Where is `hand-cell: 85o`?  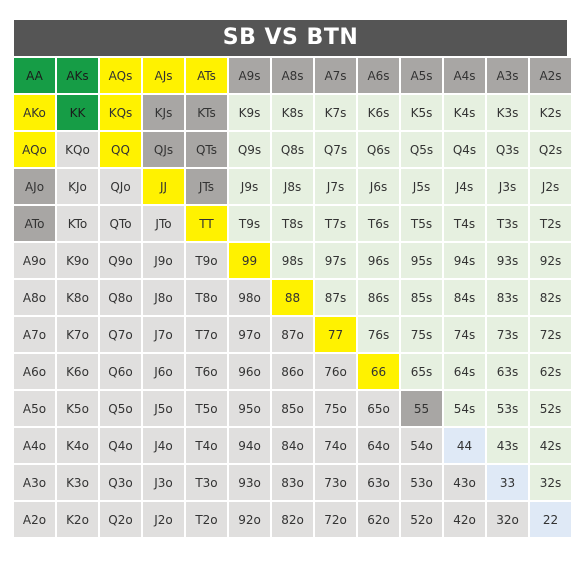 hand-cell: 85o is located at coordinates (292, 408).